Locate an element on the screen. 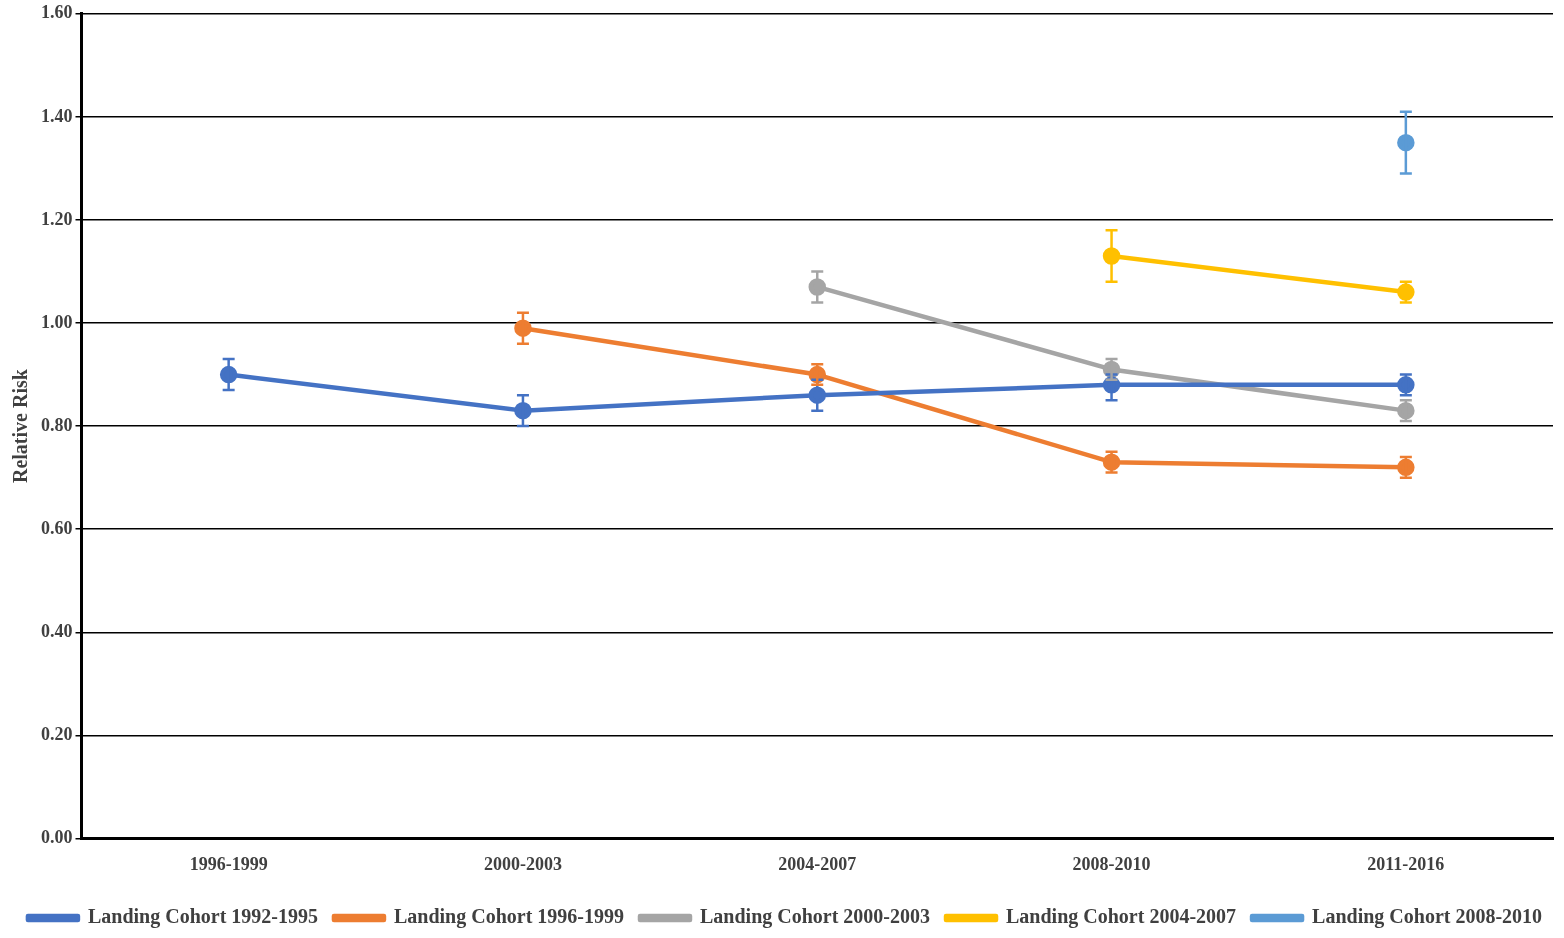 Image resolution: width=1564 pixels, height=938 pixels. x-tick-label: 2011-2016 is located at coordinates (1406, 863).